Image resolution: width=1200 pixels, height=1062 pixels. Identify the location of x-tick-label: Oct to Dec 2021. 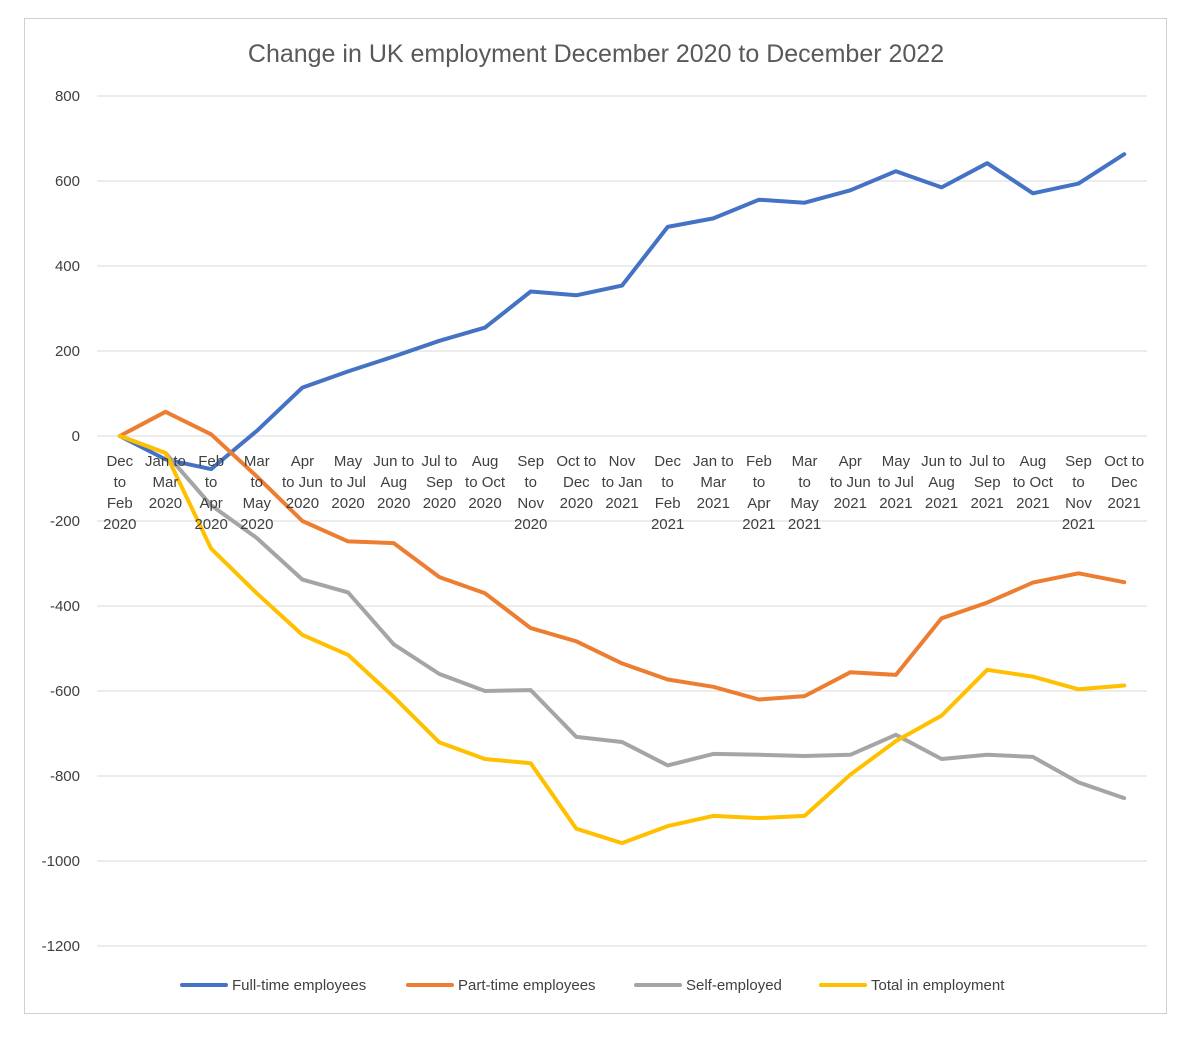
(1124, 482).